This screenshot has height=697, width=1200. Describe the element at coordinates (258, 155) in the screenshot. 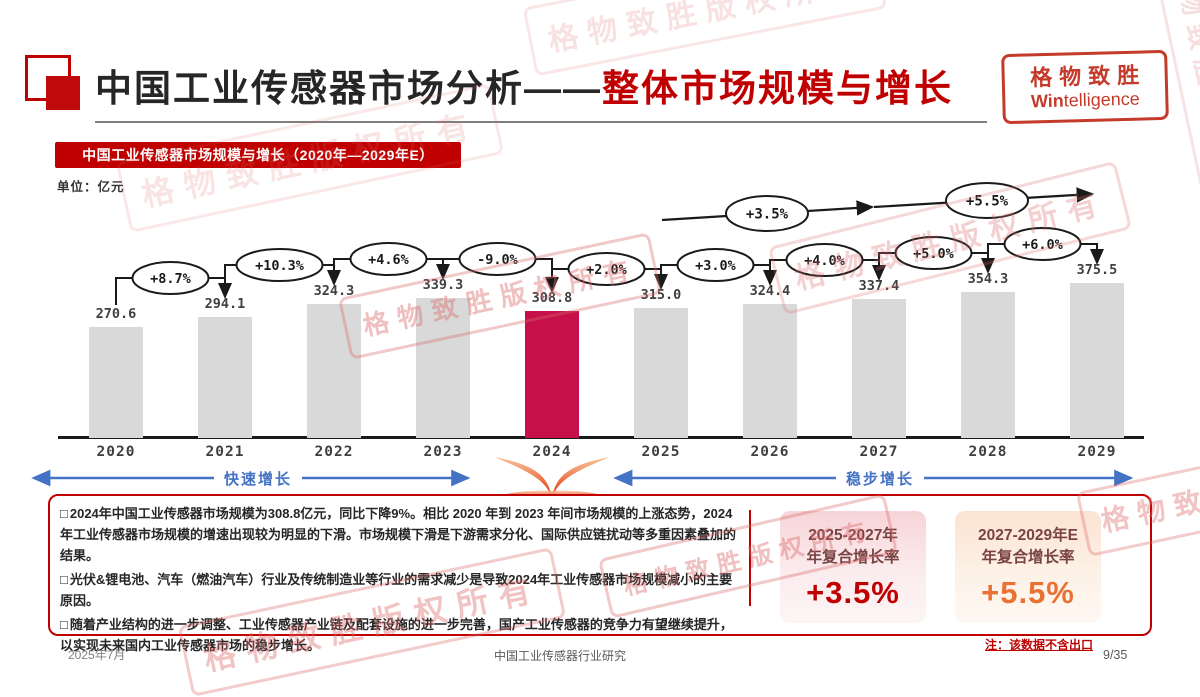

I see `chart-title-banner: 中国工业传感器市场规模与增长（2020年—2029年E）` at that location.